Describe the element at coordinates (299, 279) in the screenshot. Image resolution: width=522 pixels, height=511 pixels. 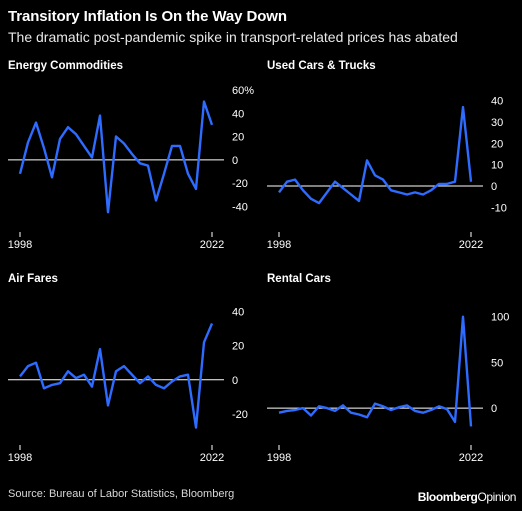
I see `panel-title: Rental Cars` at that location.